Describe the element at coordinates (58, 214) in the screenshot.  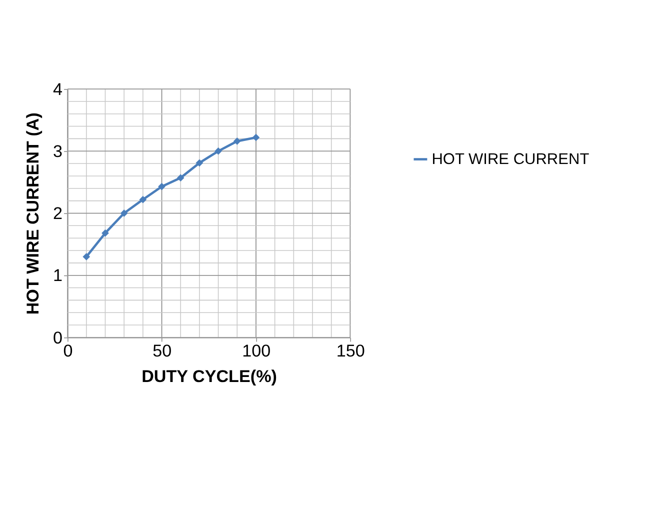
I see `y-tick-label: 2` at that location.